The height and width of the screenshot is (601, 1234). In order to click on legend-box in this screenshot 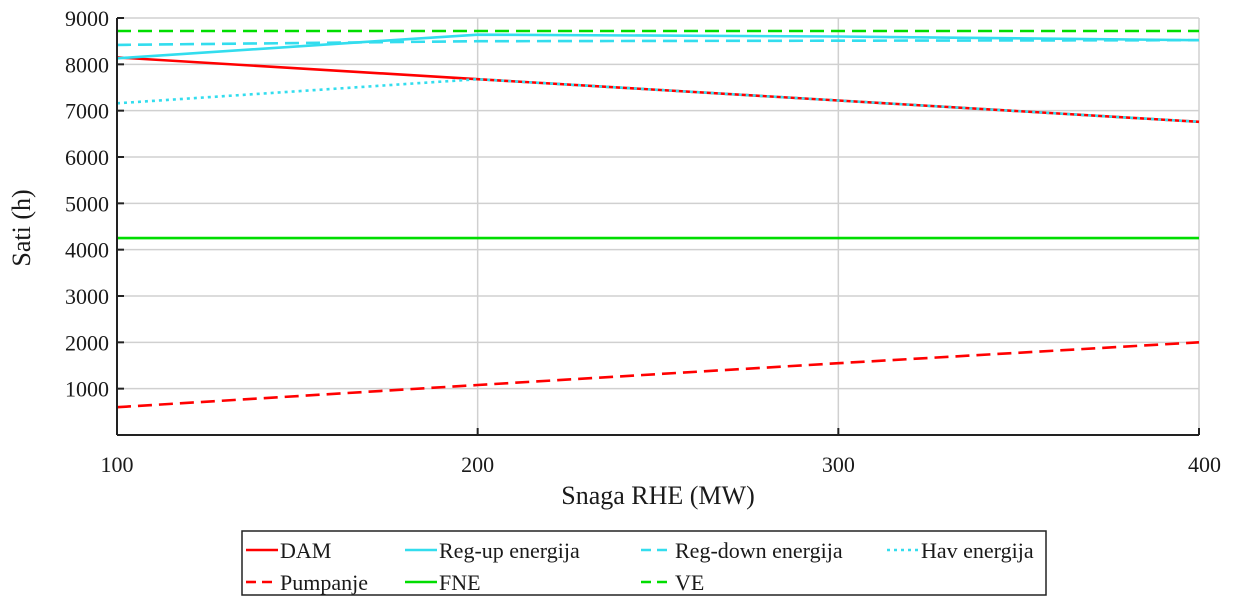, I will do `click(644, 563)`.